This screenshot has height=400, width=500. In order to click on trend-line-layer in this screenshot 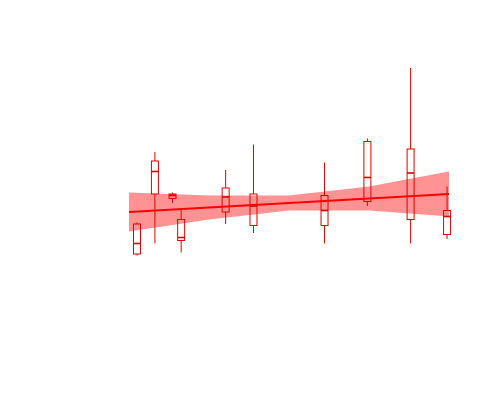, I will do `click(289, 203)`.